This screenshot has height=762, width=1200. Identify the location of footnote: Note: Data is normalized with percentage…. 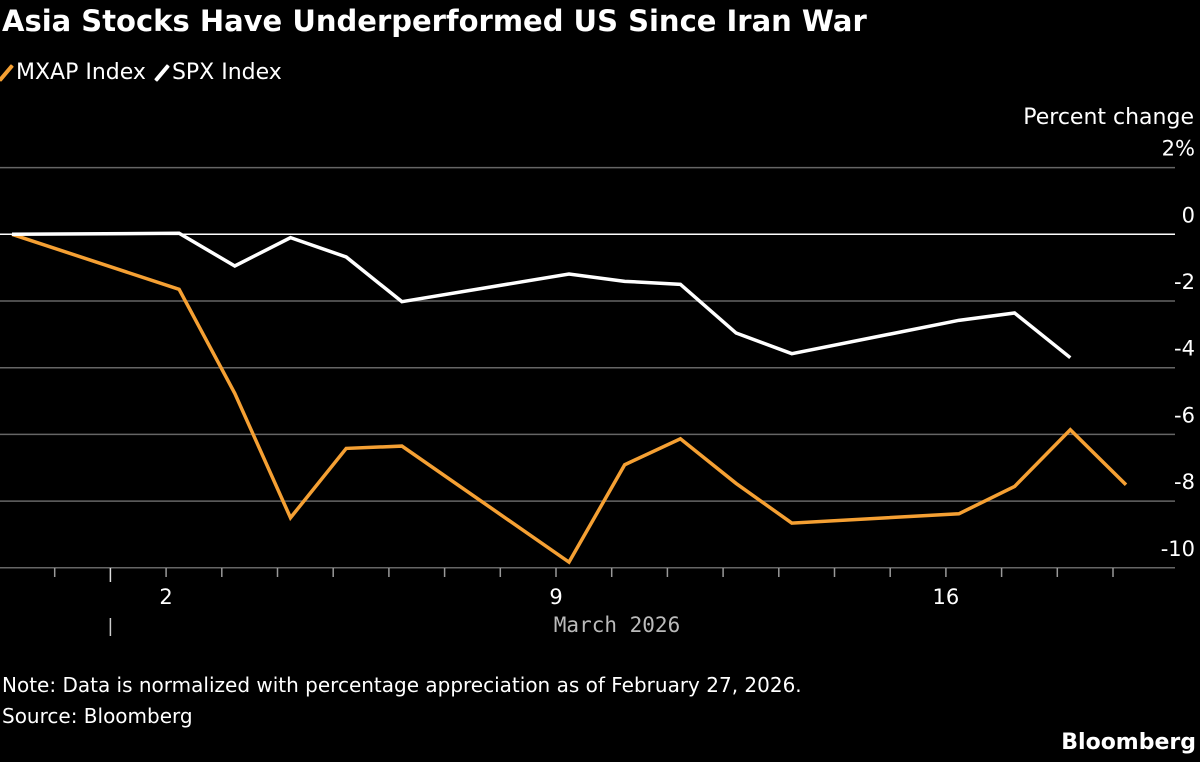
(402, 701).